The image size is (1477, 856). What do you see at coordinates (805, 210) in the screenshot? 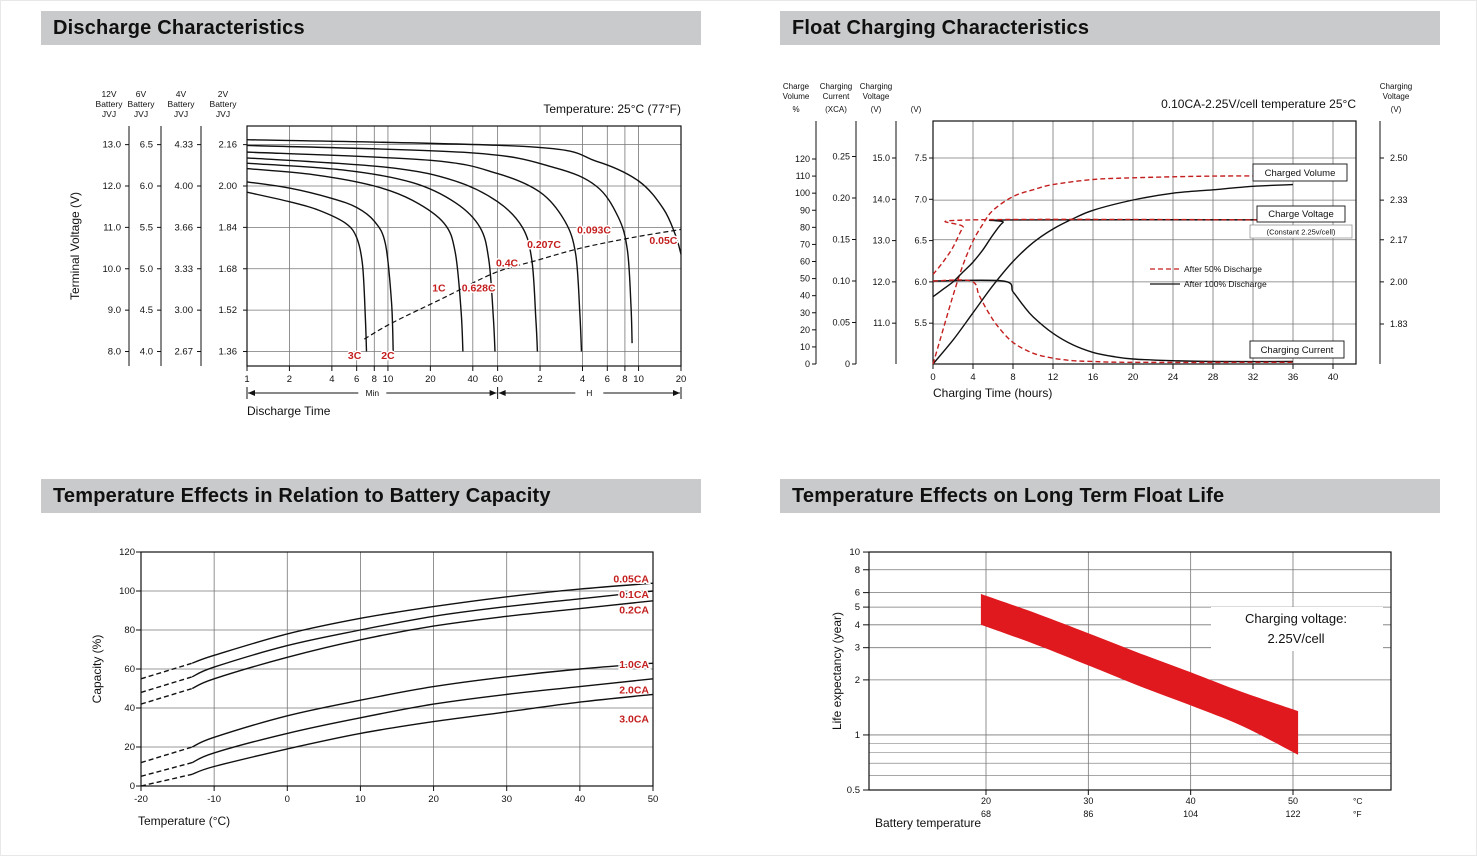
I see `tick-label: 90` at bounding box center [805, 210].